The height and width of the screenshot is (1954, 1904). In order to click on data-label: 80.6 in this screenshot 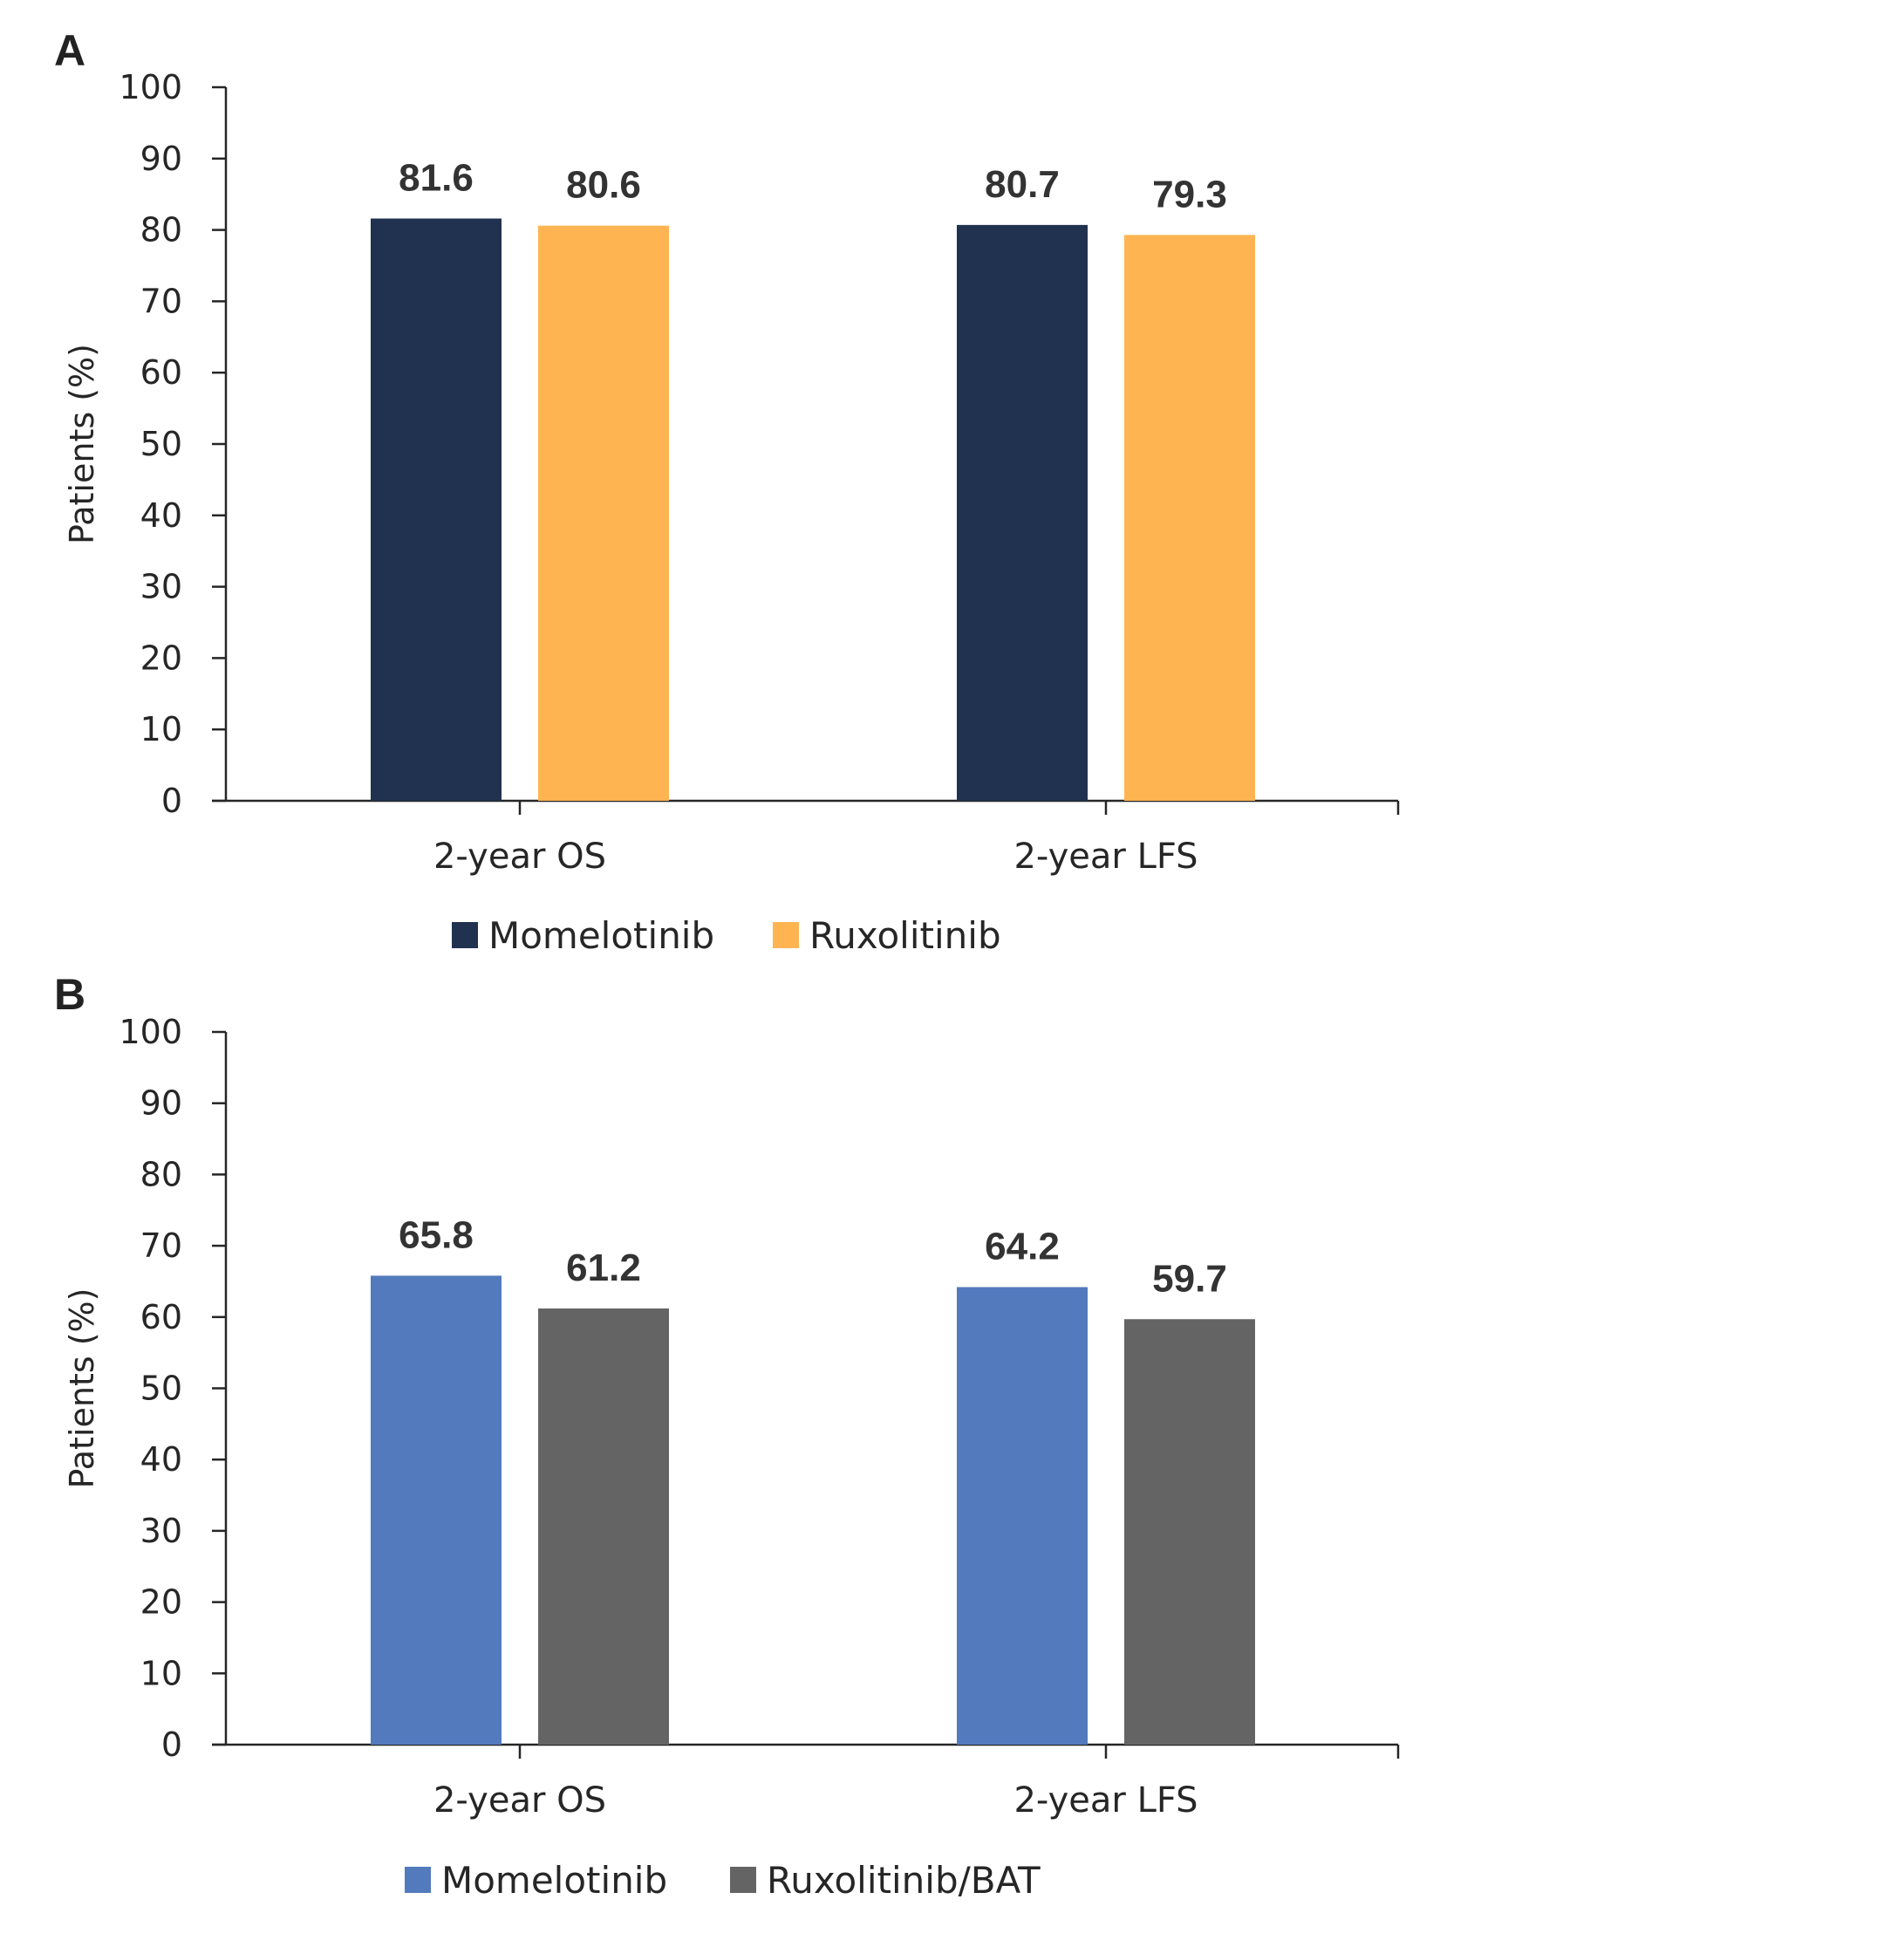, I will do `click(603, 186)`.